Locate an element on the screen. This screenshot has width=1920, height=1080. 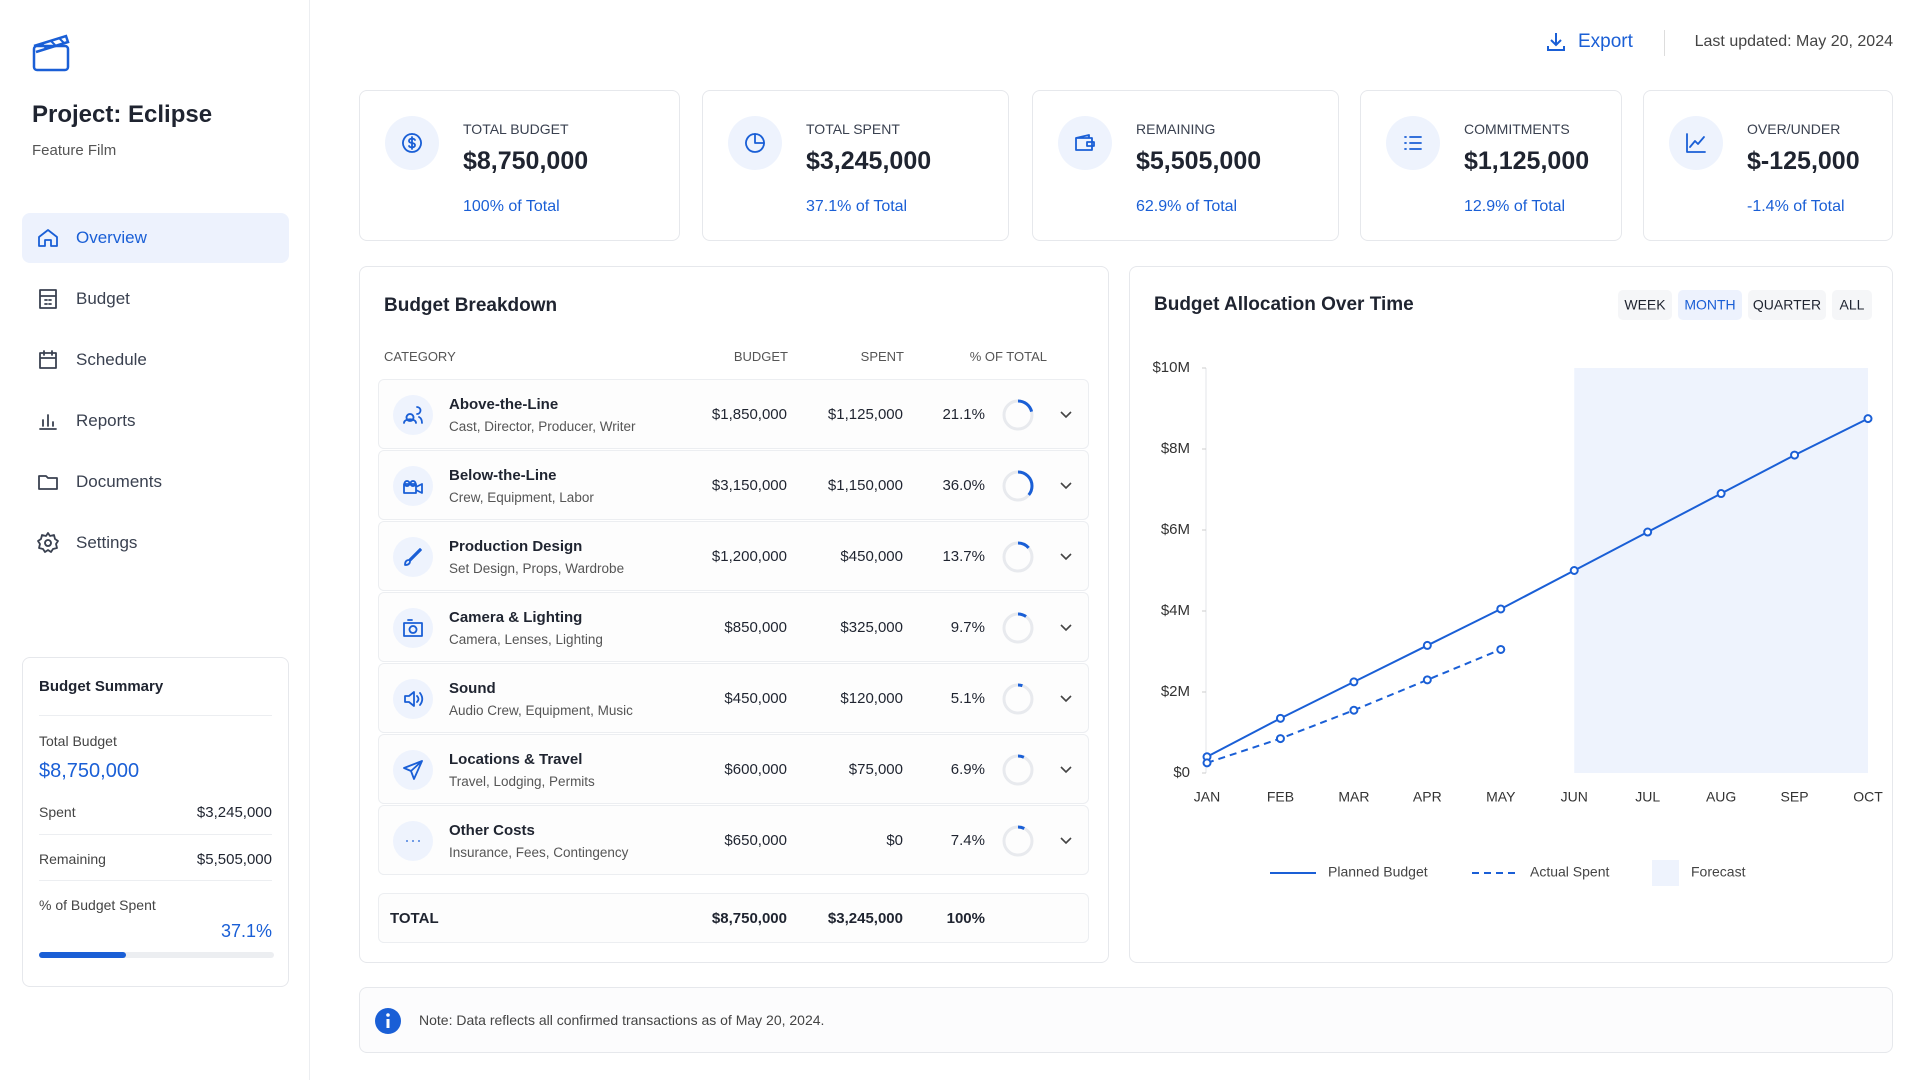
nav-item: Budget is located at coordinates (155, 299).